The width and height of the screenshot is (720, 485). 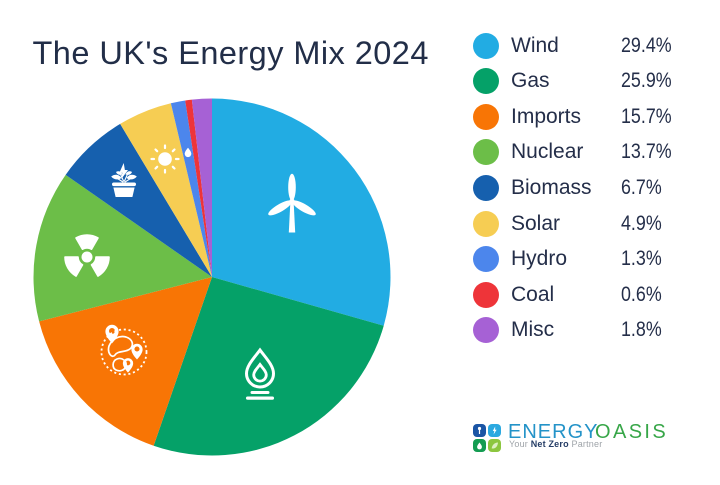 What do you see at coordinates (555, 444) in the screenshot?
I see `svg-text: Your Net Zero Partner` at bounding box center [555, 444].